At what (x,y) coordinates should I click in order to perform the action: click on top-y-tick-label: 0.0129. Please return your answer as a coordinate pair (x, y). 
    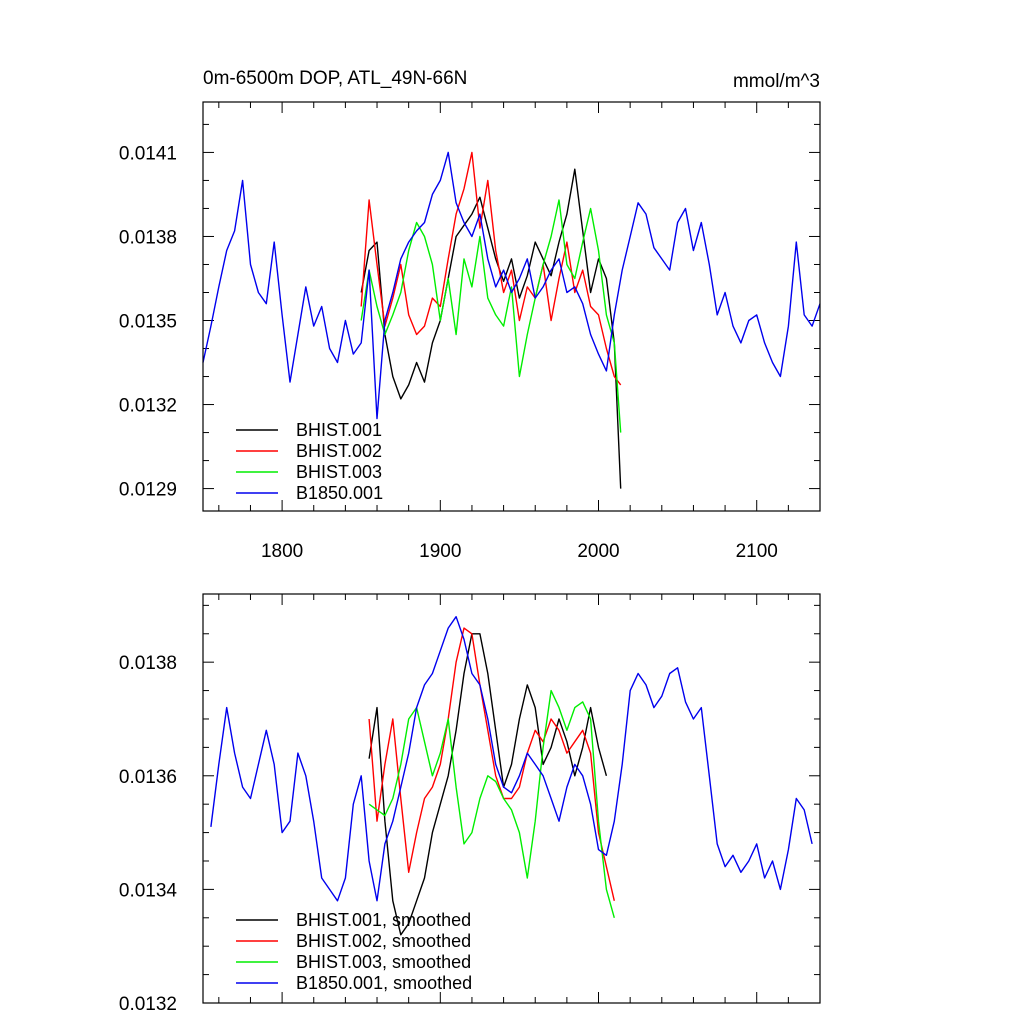
    Looking at the image, I should click on (148, 490).